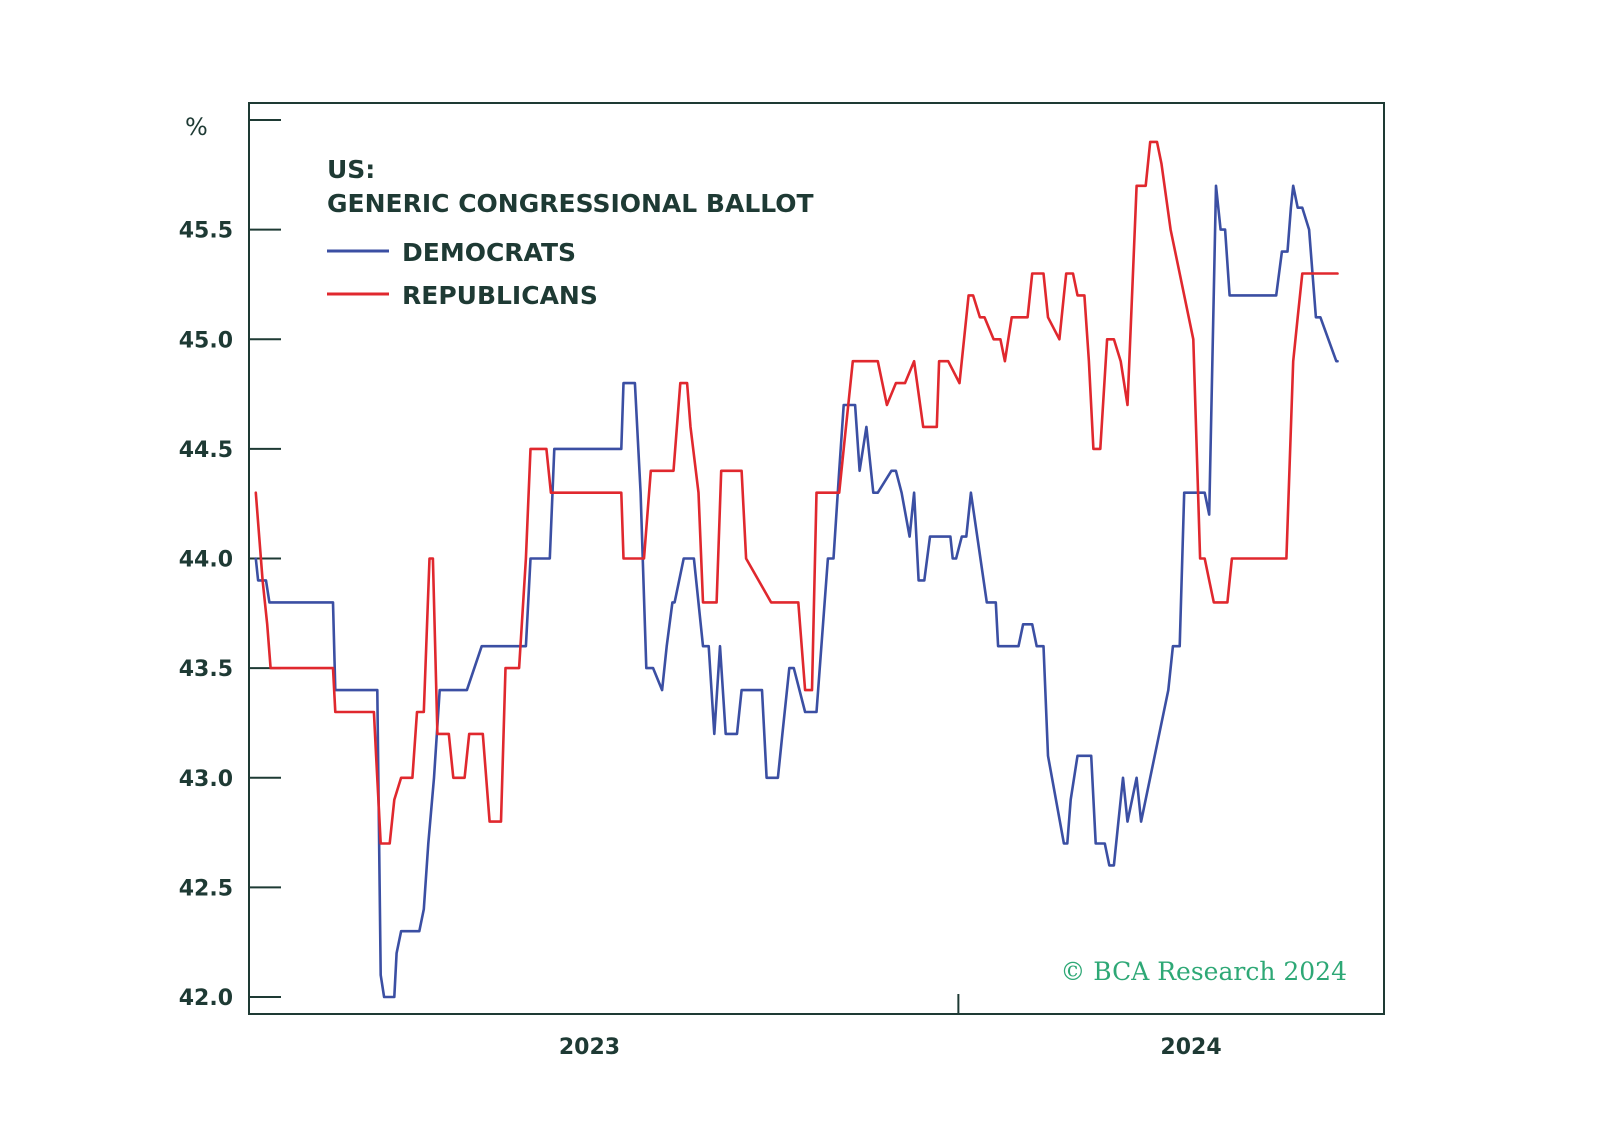 The width and height of the screenshot is (1598, 1144). What do you see at coordinates (589, 1047) in the screenshot?
I see `x-tick-label: 2023` at bounding box center [589, 1047].